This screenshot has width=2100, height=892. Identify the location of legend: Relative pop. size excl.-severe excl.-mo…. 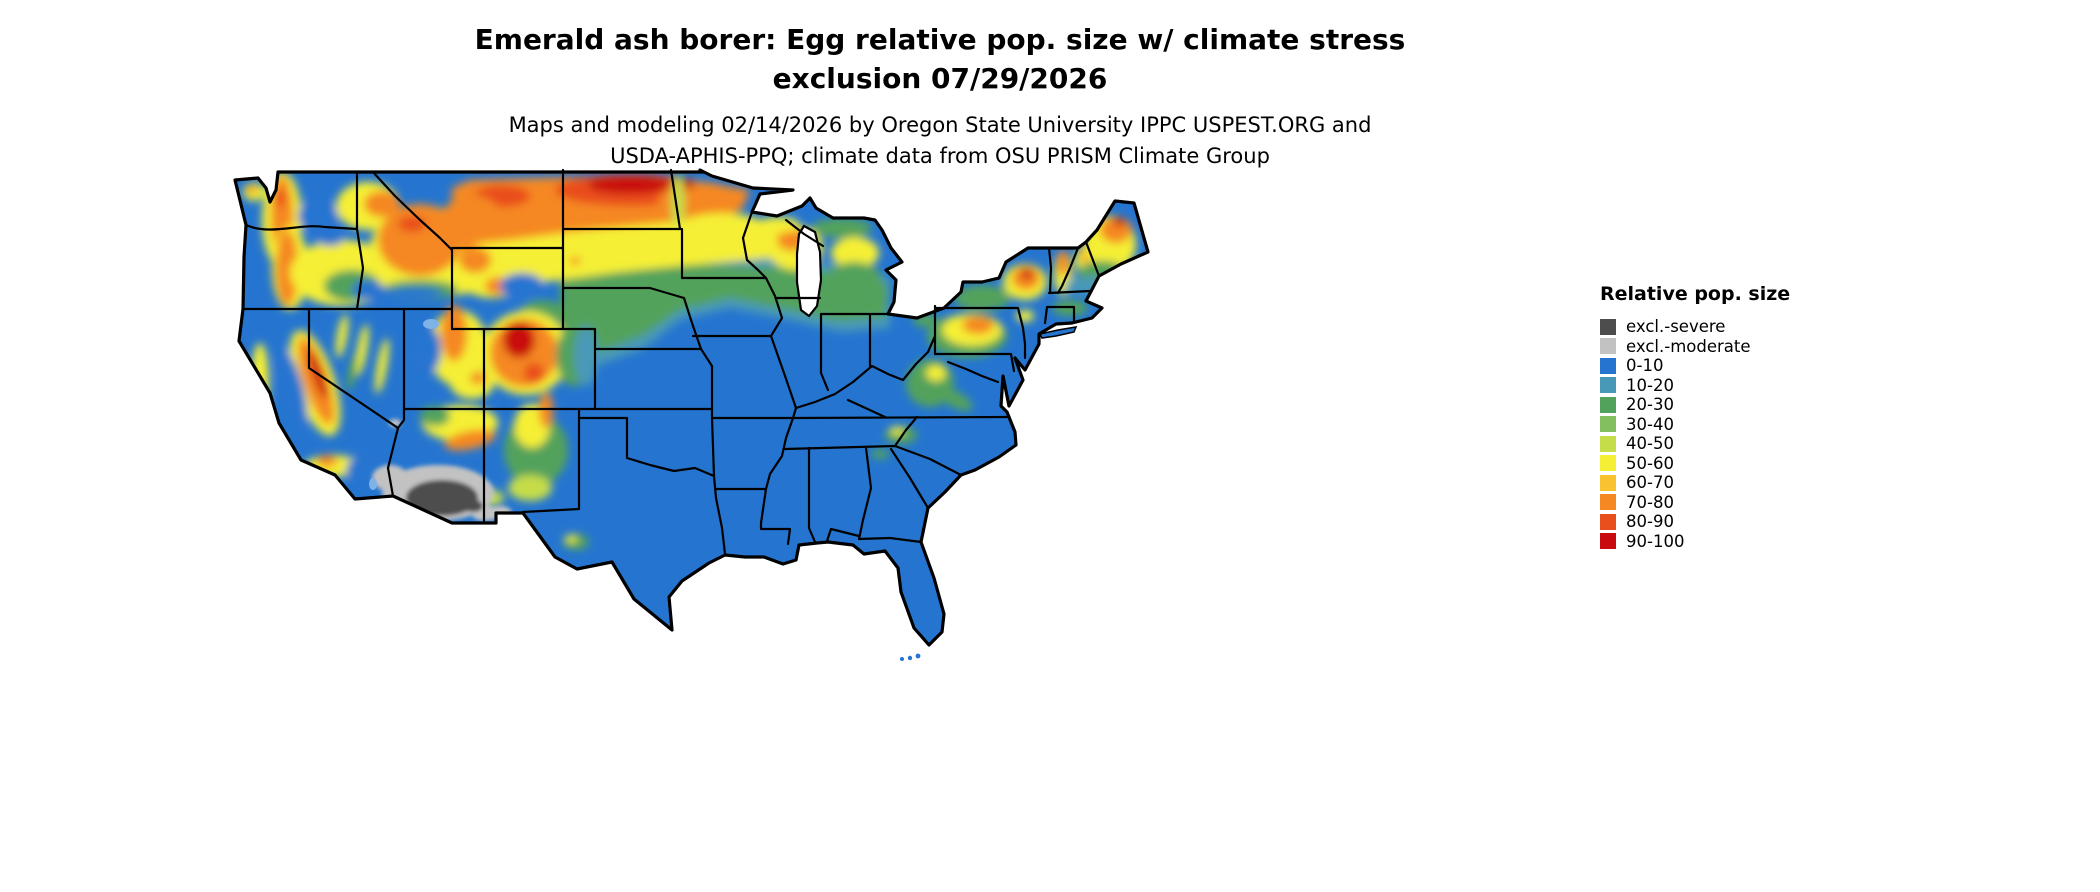
(1720, 417).